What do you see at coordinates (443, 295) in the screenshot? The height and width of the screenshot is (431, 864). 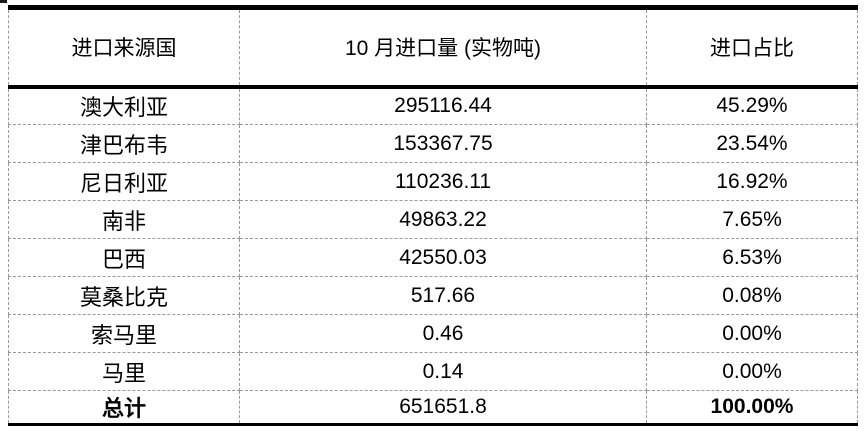 I see `volume-cell: 517.66` at bounding box center [443, 295].